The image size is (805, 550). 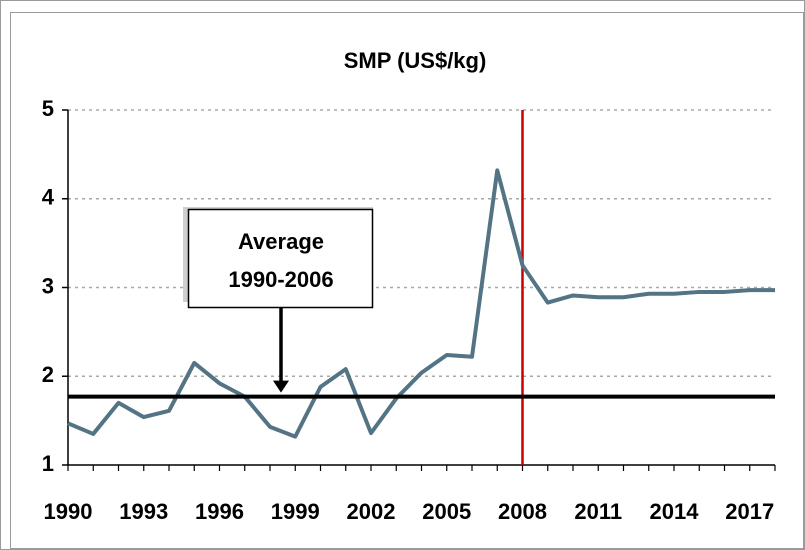 I want to click on annotation-text: Average, so click(x=281, y=241).